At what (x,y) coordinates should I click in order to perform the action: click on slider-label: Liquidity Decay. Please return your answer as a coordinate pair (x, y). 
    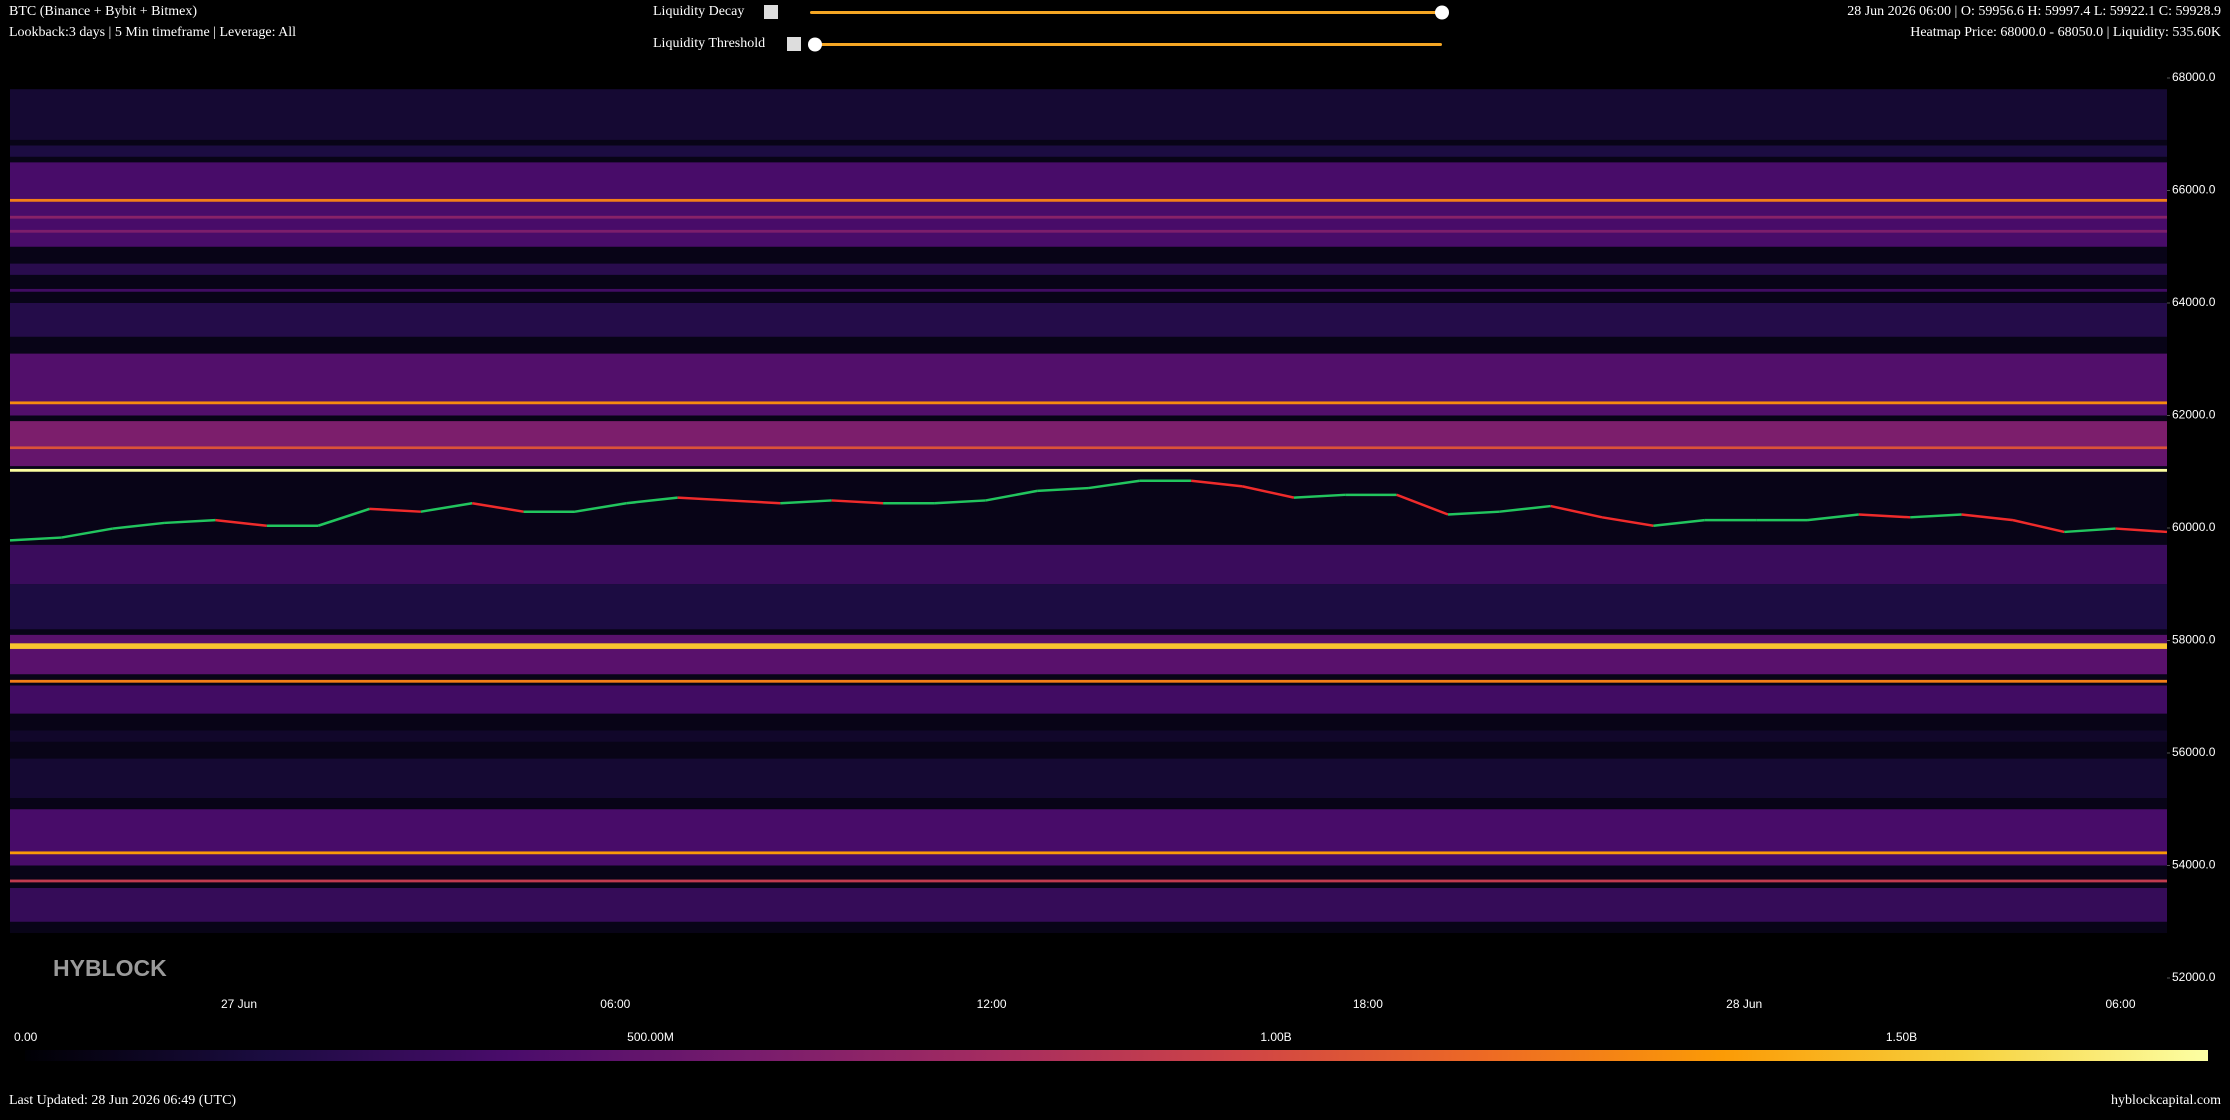
    Looking at the image, I should click on (698, 11).